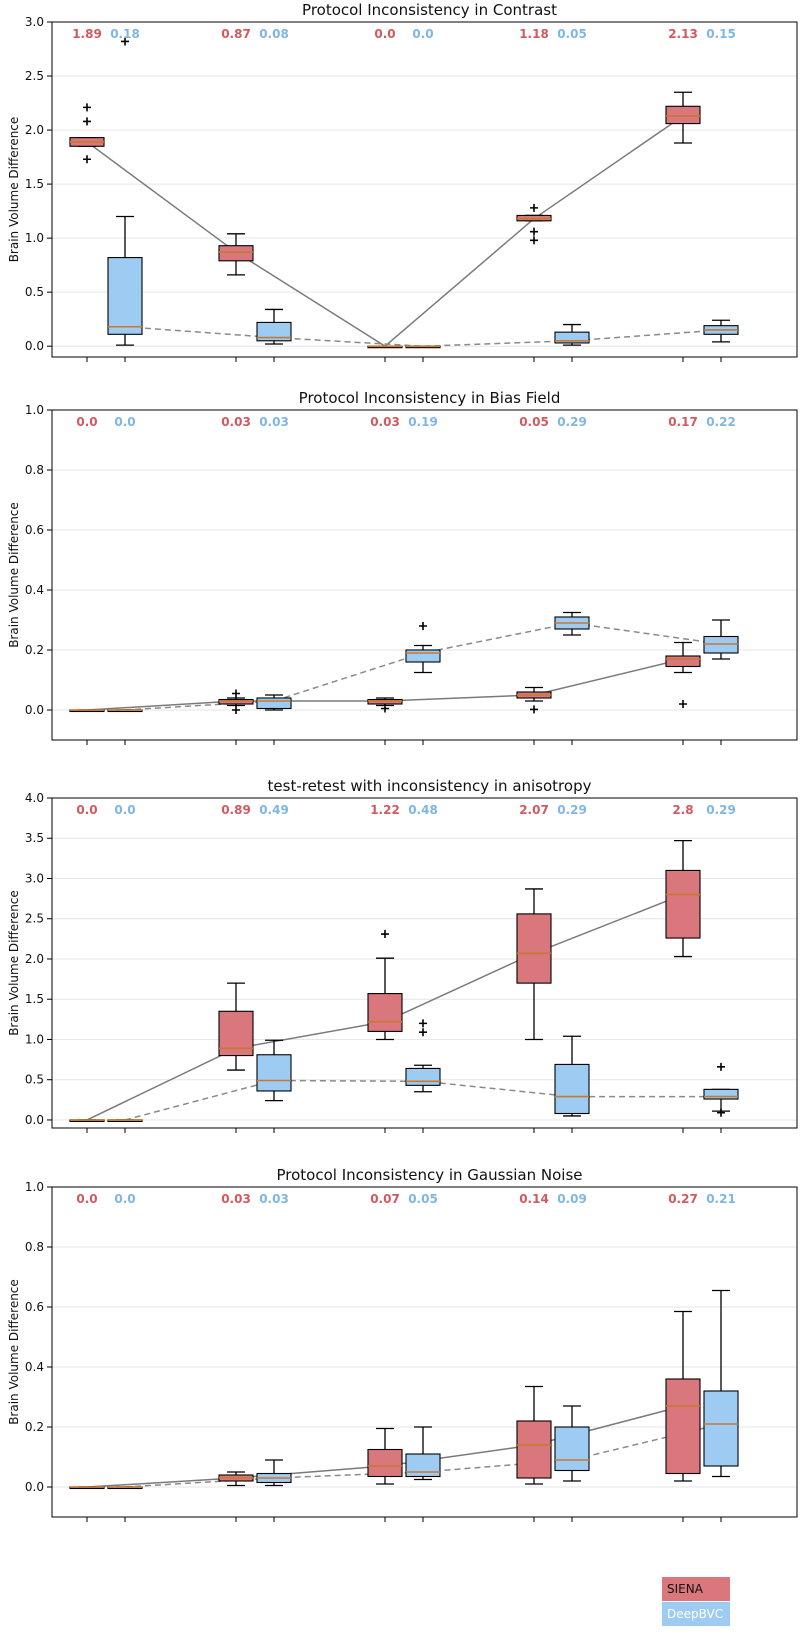 The image size is (809, 1637). I want to click on siena-median-label: 2.8, so click(682, 810).